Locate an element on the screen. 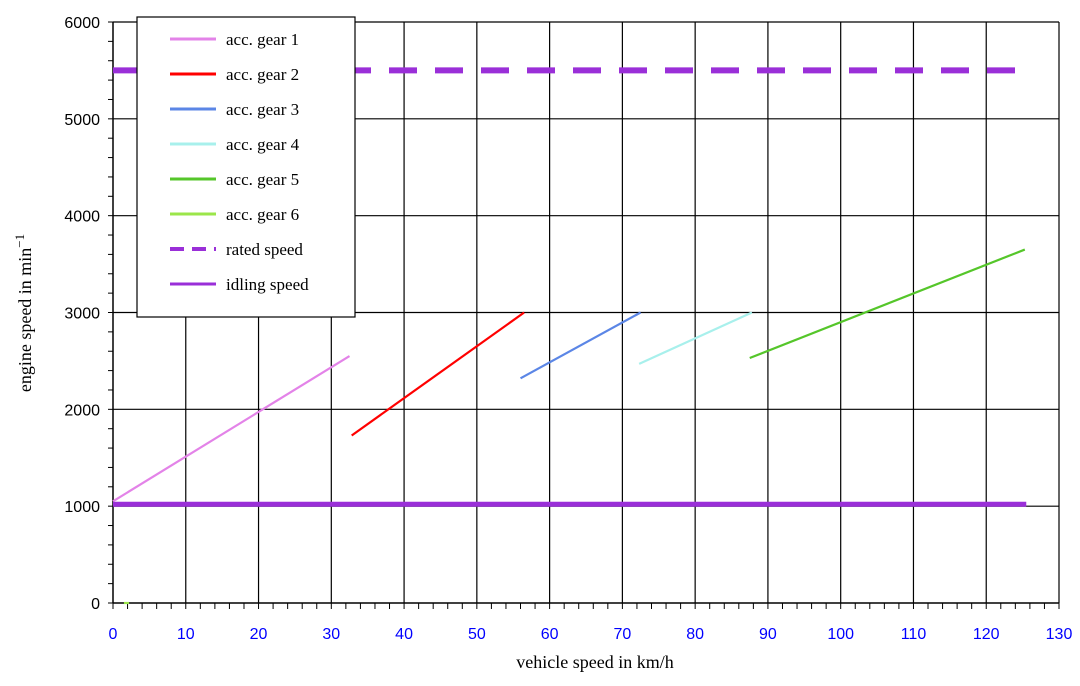 Image resolution: width=1080 pixels, height=686 pixels. legend-label: acc. gear 3 is located at coordinates (262, 109).